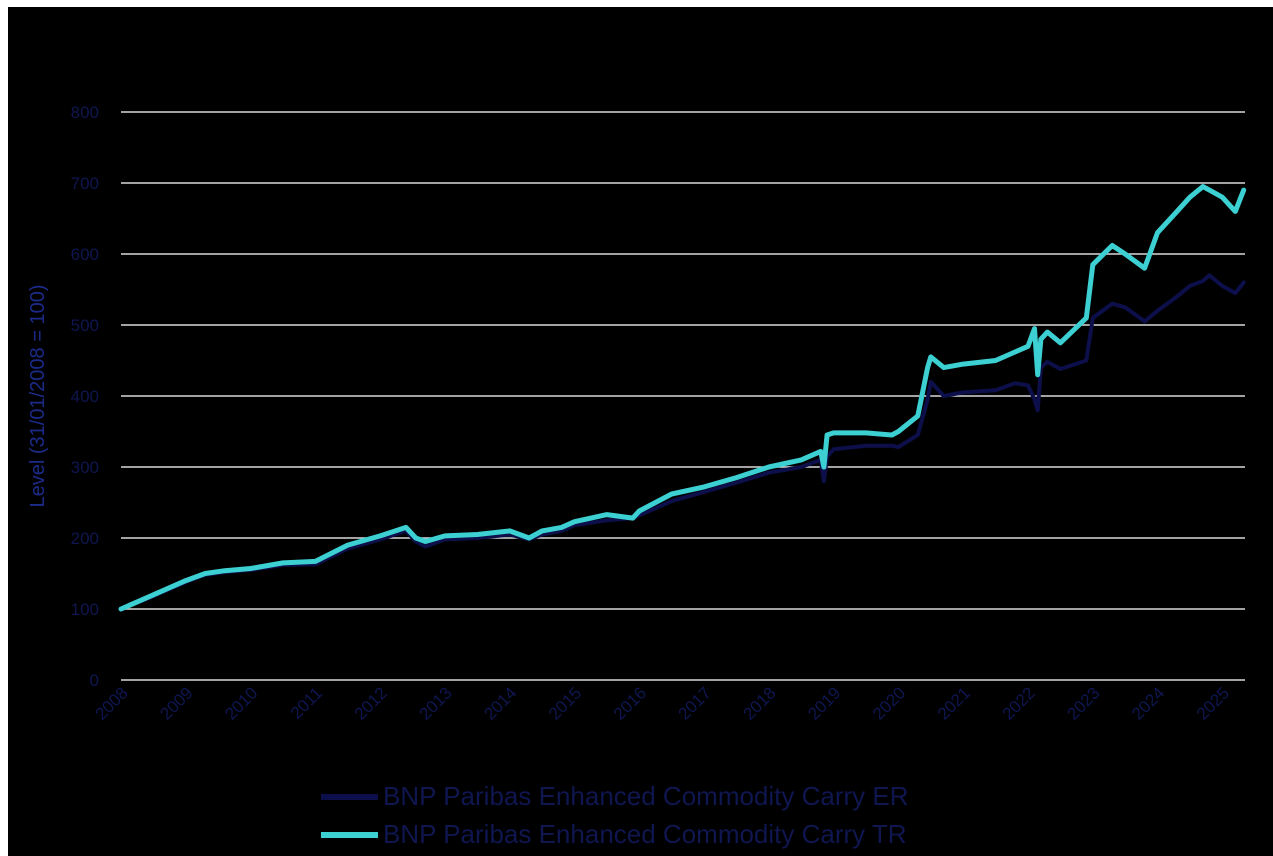 This screenshot has width=1273, height=856. Describe the element at coordinates (630, 703) in the screenshot. I see `x-tick-label: 2016` at that location.